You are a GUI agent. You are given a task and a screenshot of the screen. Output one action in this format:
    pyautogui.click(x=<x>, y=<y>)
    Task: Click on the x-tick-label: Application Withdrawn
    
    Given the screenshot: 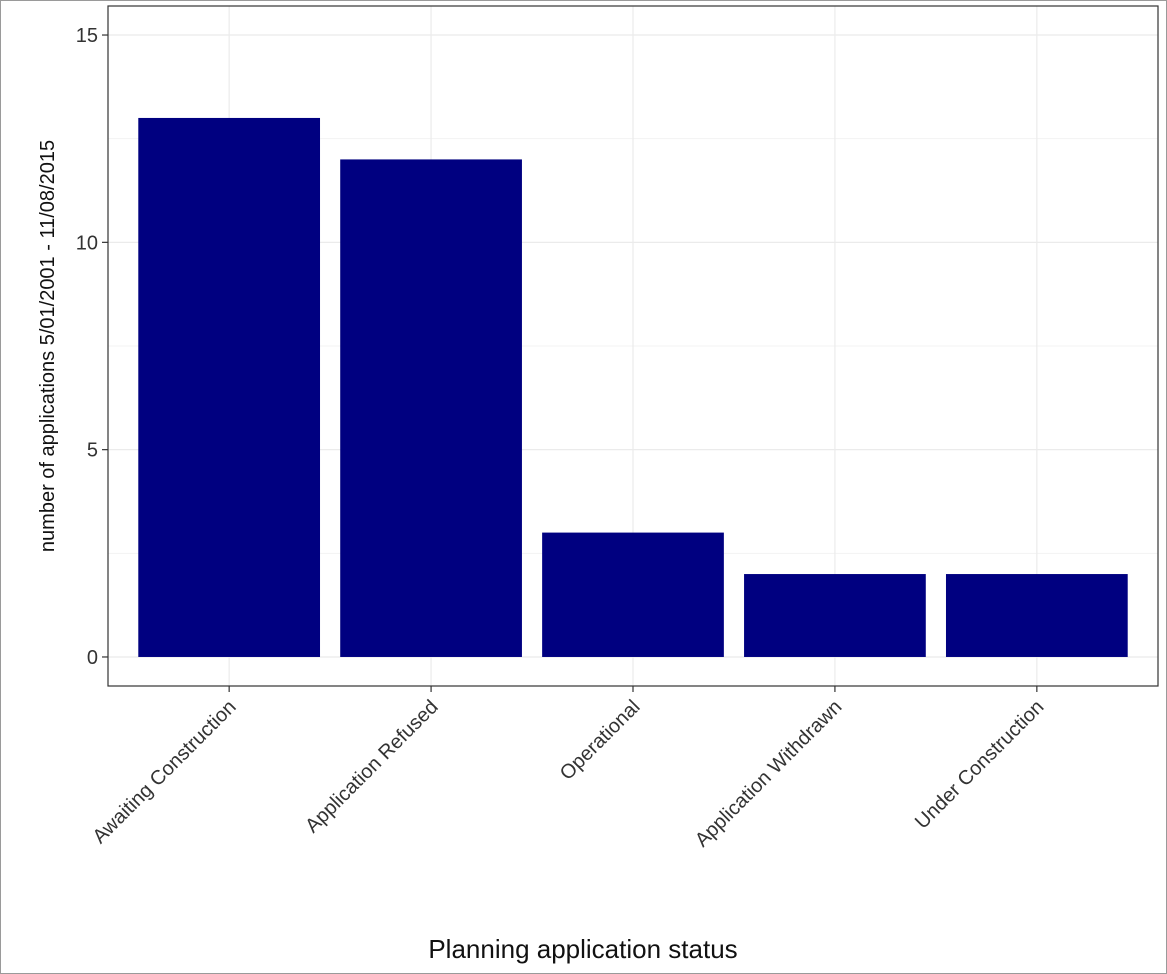 What is the action you would take?
    pyautogui.click(x=768, y=773)
    